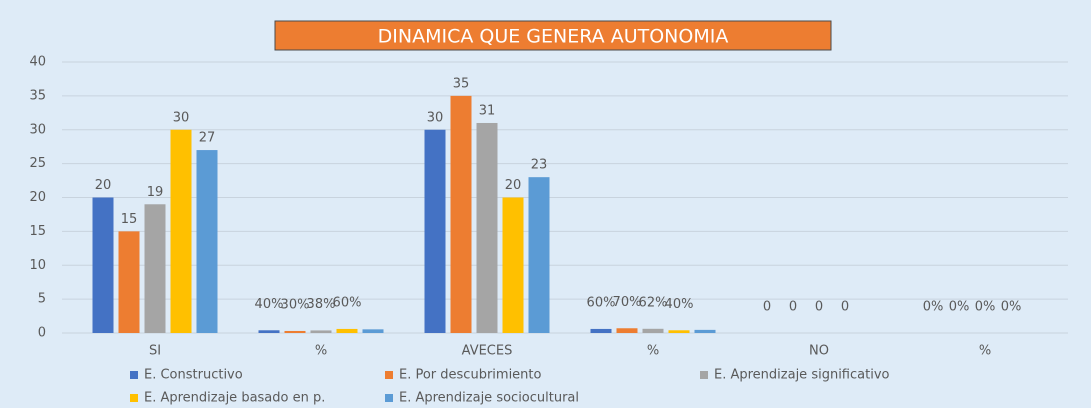 The height and width of the screenshot is (408, 1091). I want to click on data-label: 35, so click(461, 83).